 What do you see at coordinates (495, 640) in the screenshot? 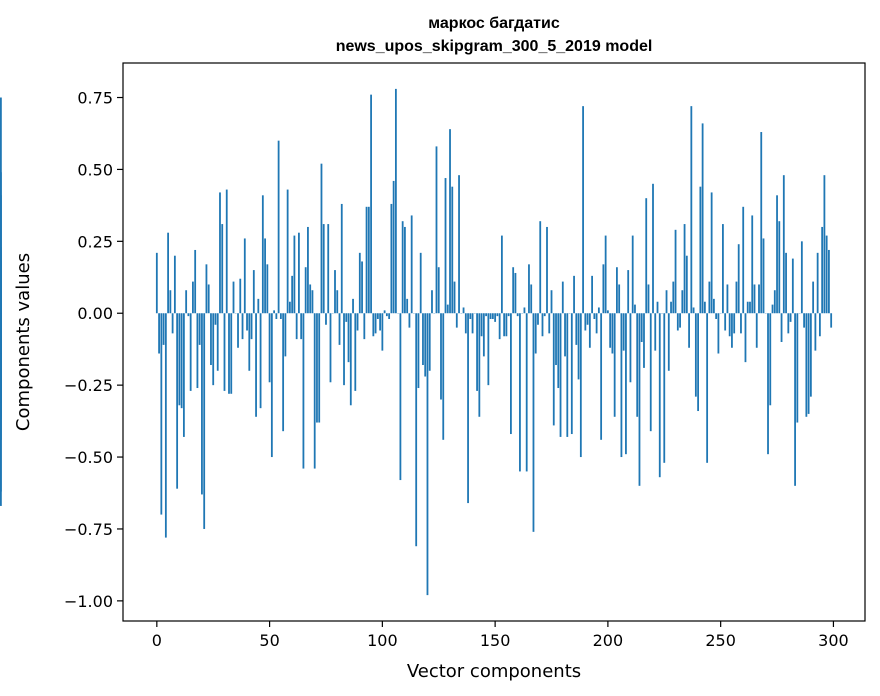
I see `x-tick-label-150: 150` at bounding box center [495, 640].